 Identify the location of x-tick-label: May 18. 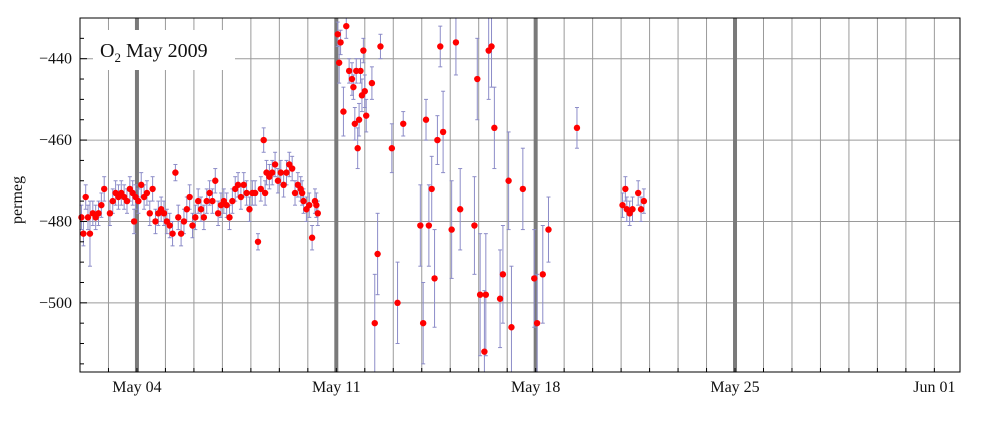
(535, 387).